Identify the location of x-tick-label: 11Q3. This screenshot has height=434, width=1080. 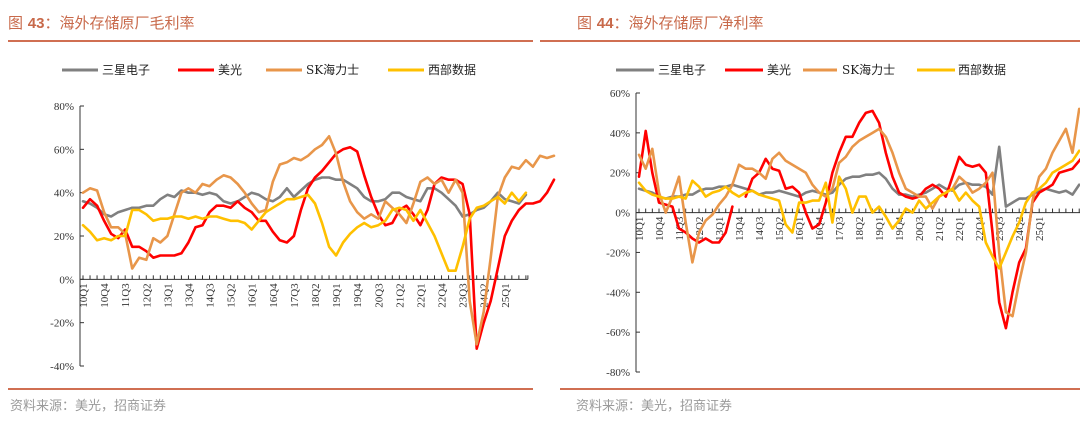
(126, 295).